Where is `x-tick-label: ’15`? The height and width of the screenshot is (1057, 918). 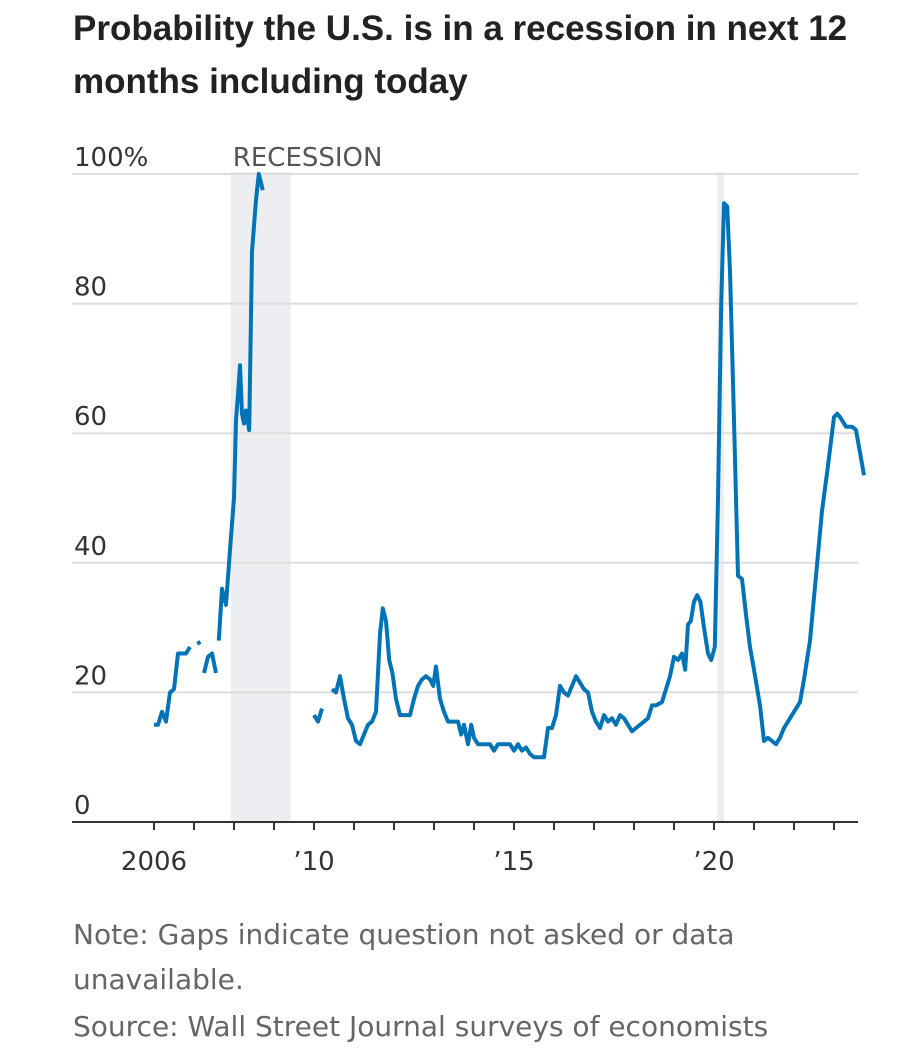 x-tick-label: ’15 is located at coordinates (513, 862).